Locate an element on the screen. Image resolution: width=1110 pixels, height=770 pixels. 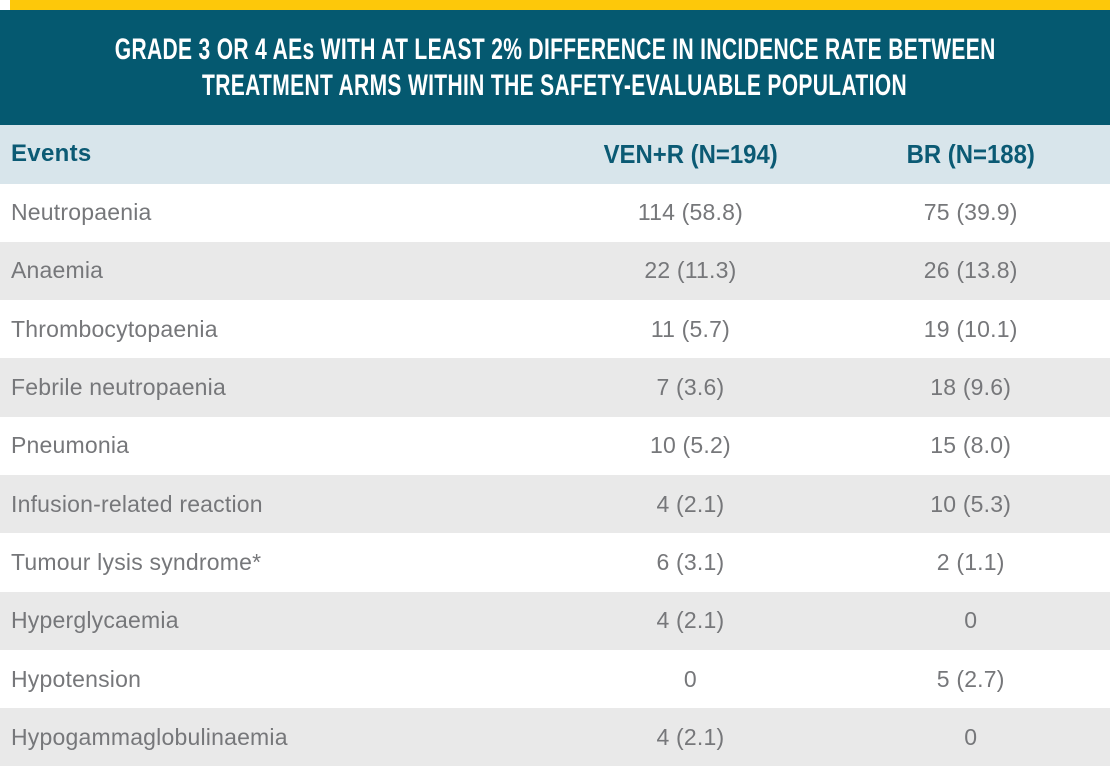
venr-cell: 22 (11.3) is located at coordinates (690, 270).